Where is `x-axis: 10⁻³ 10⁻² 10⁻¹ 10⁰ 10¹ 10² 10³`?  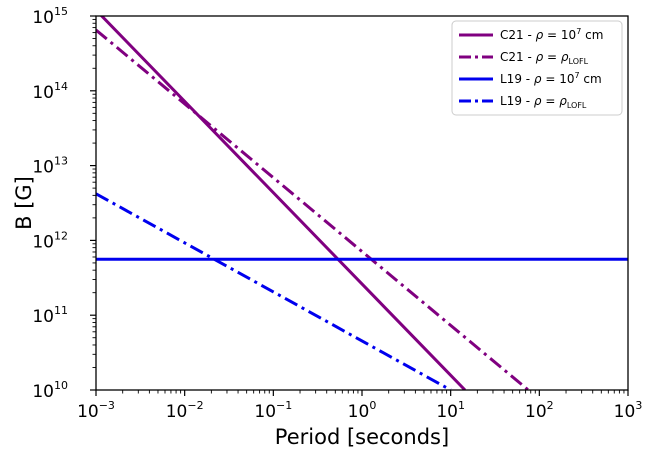
x-axis: 10⁻³ 10⁻² 10⁻¹ 10⁰ 10¹ 10² 10³ is located at coordinates (359, 406).